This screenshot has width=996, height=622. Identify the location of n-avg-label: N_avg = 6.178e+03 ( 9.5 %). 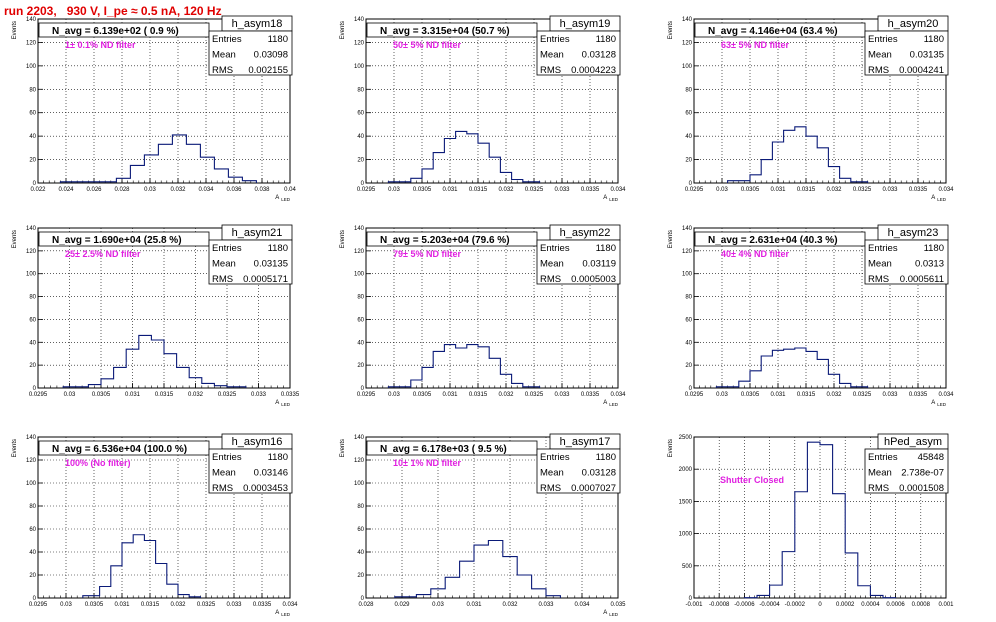
(443, 449).